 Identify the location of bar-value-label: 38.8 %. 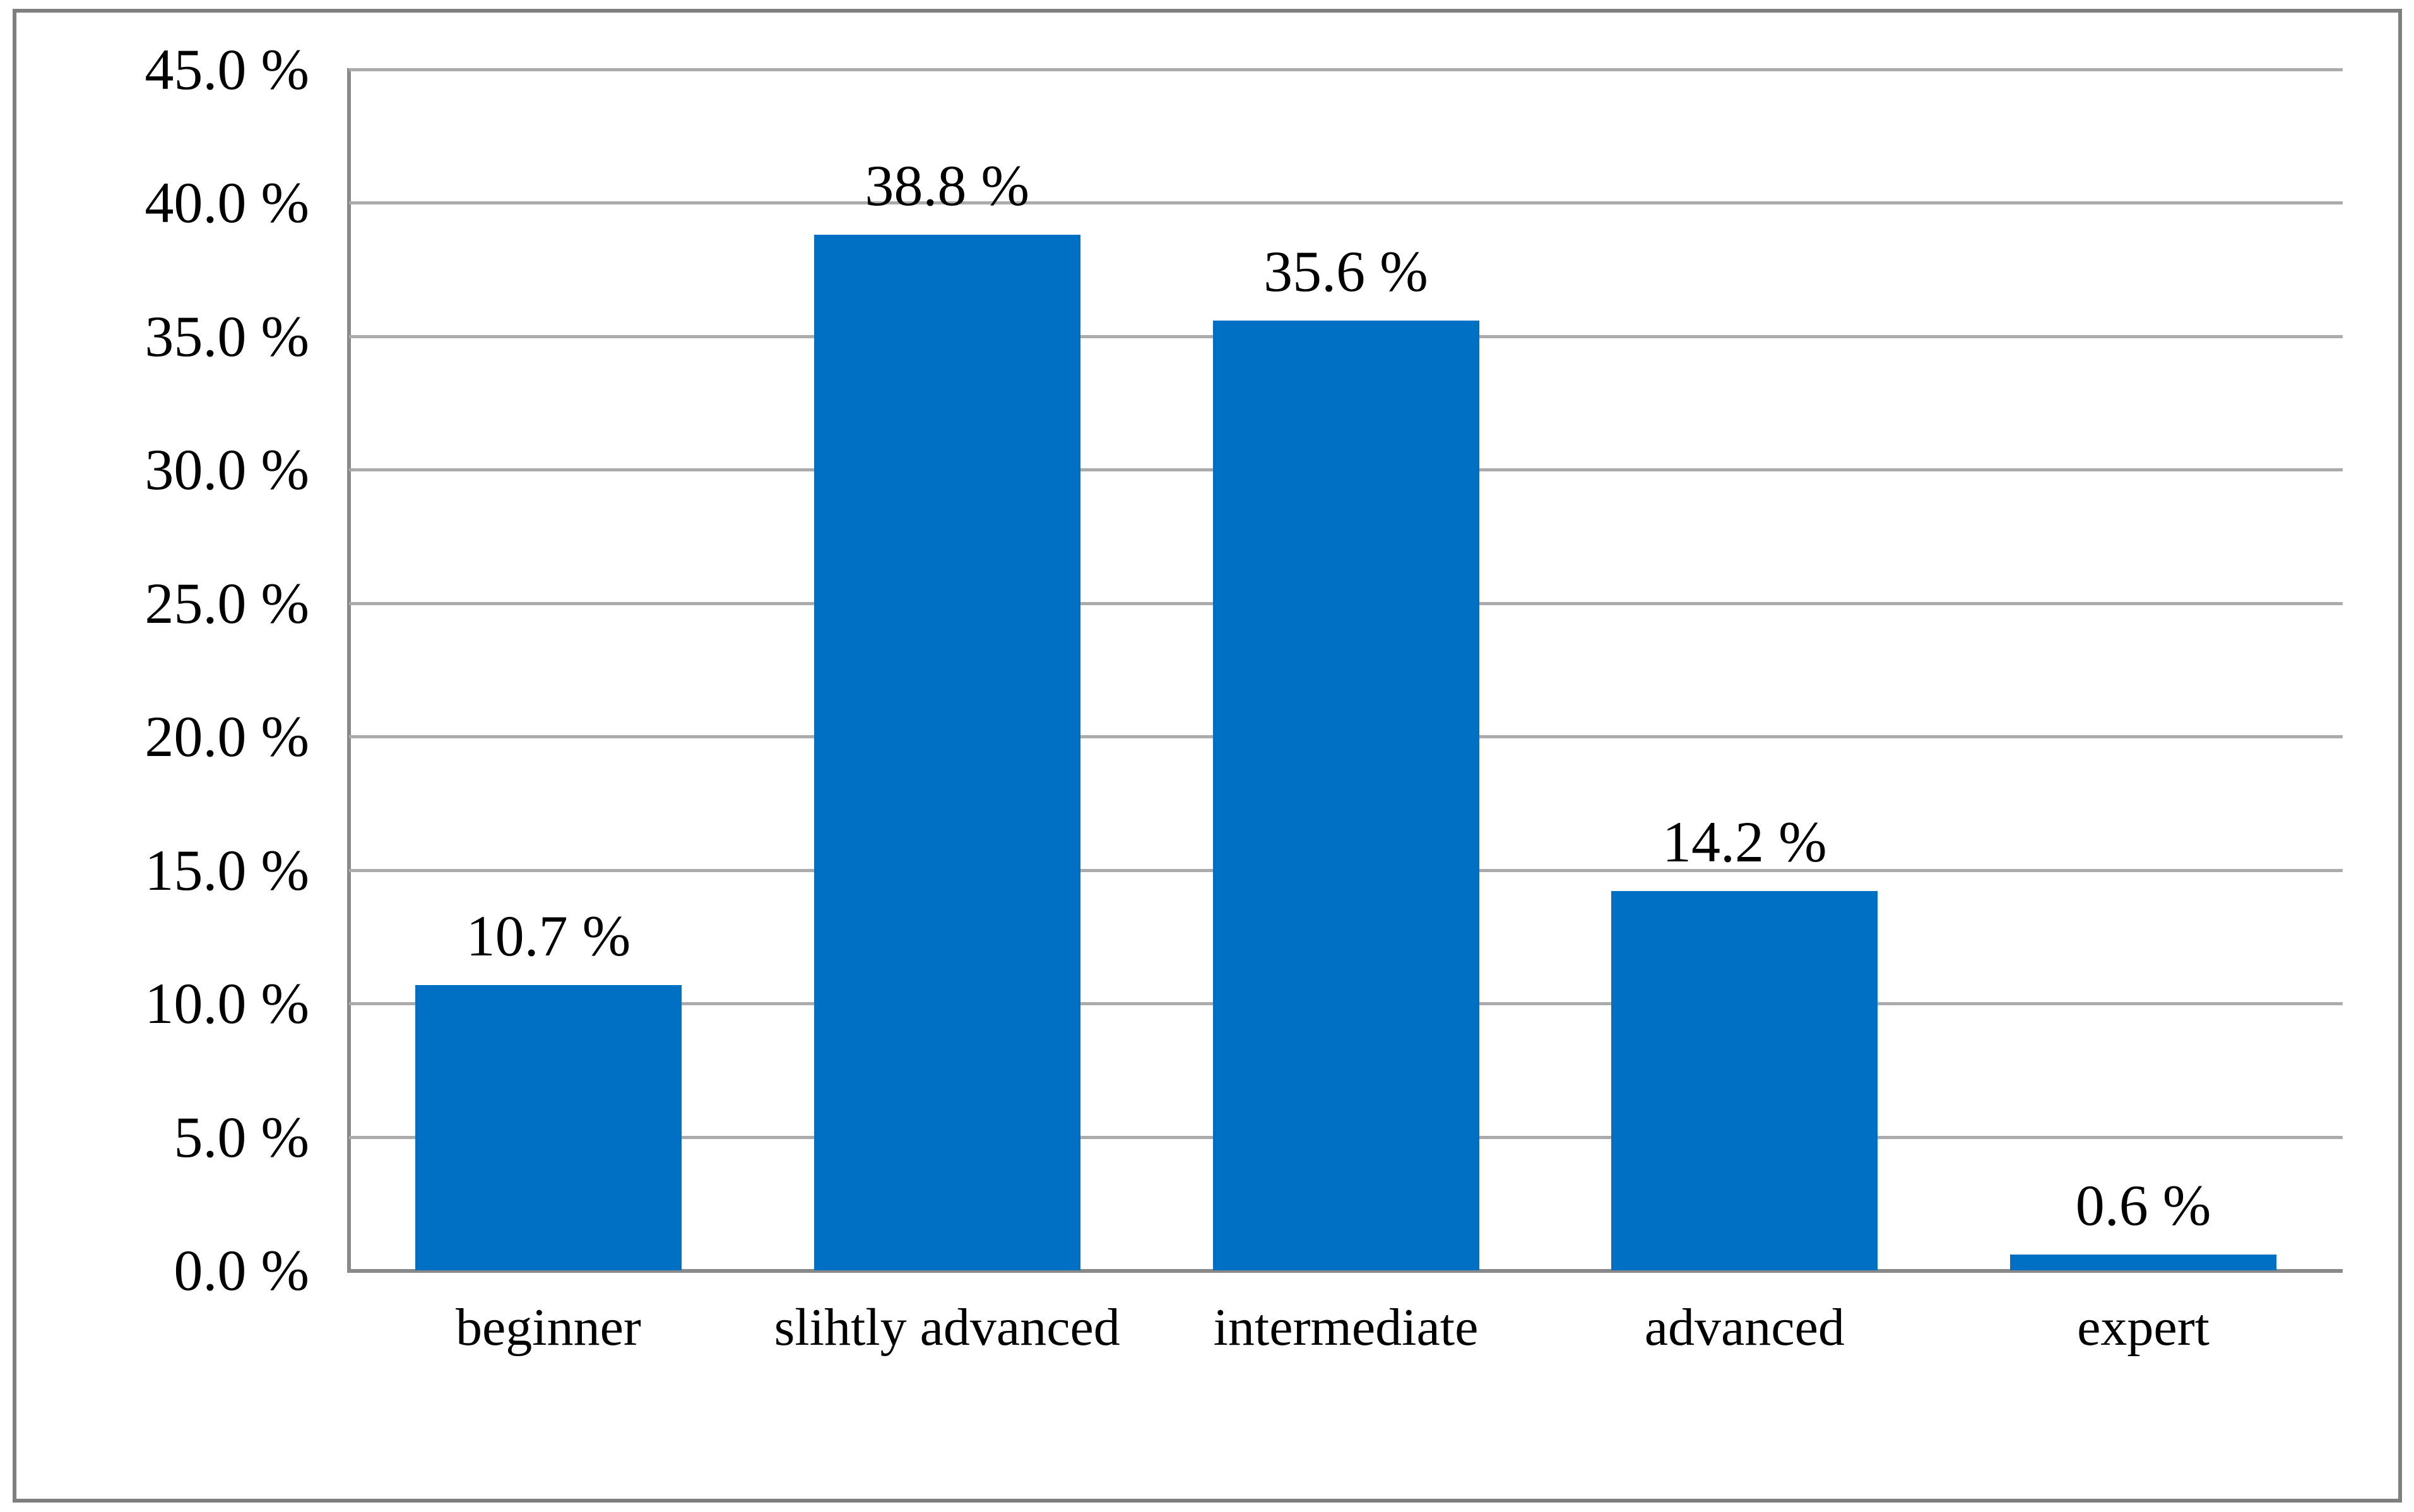
(947, 185).